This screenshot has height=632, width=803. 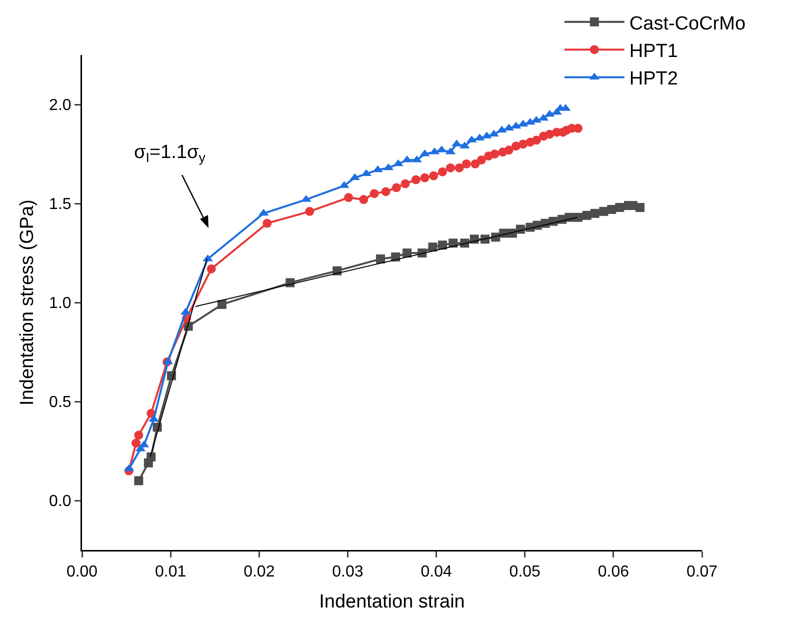 What do you see at coordinates (60, 303) in the screenshot?
I see `y-tick-label: 1.0` at bounding box center [60, 303].